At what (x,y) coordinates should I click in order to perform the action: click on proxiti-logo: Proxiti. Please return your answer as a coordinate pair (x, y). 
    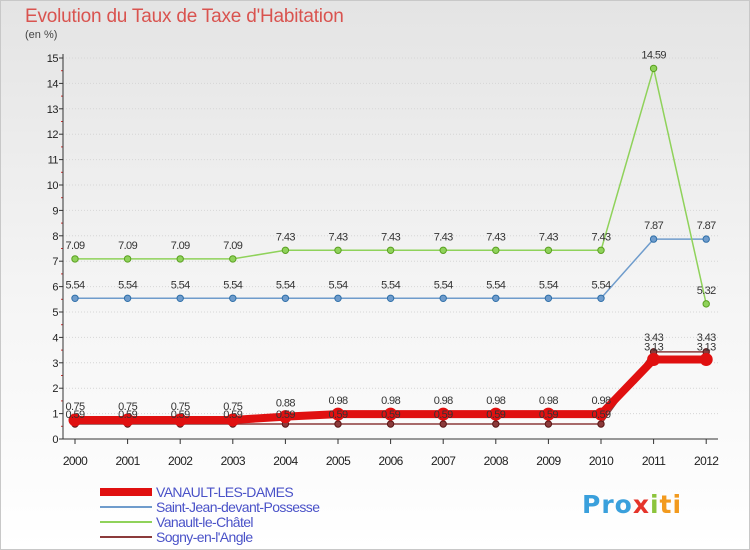
    Looking at the image, I should click on (632, 504).